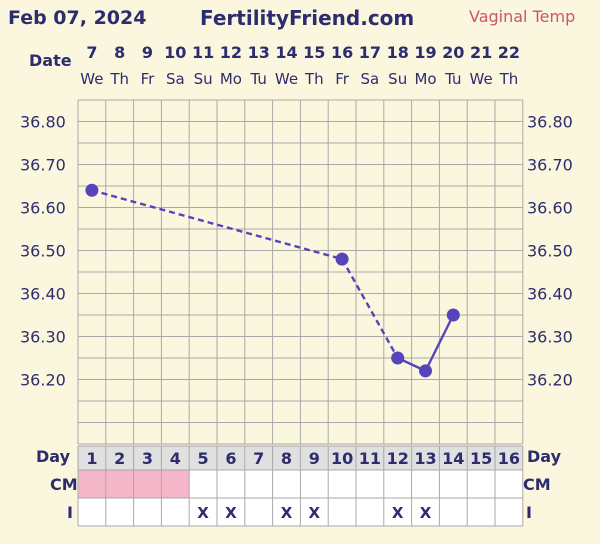 The image size is (600, 544). What do you see at coordinates (119, 52) in the screenshot?
I see `date-label: 8` at bounding box center [119, 52].